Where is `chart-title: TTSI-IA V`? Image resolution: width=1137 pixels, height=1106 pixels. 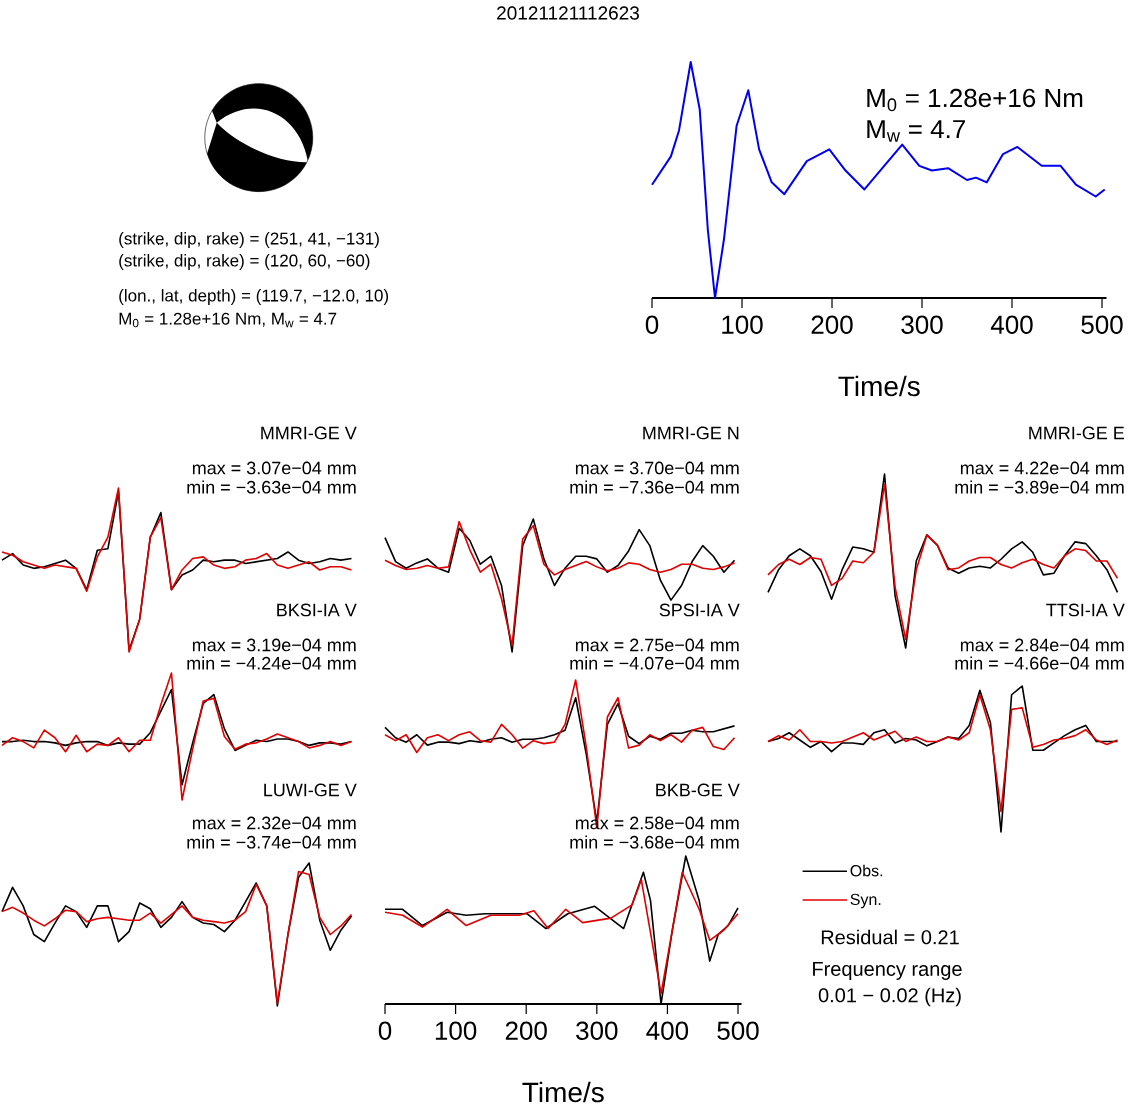
chart-title: TTSI-IA V is located at coordinates (1085, 610).